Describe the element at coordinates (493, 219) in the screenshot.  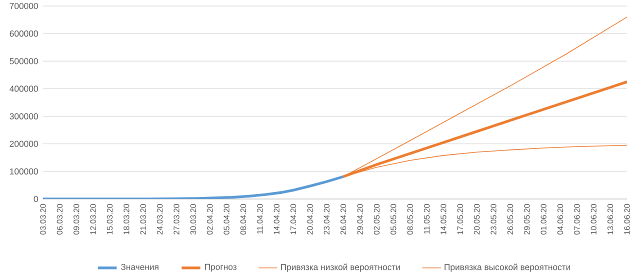
I see `x-tick-label: 23.05.20` at that location.